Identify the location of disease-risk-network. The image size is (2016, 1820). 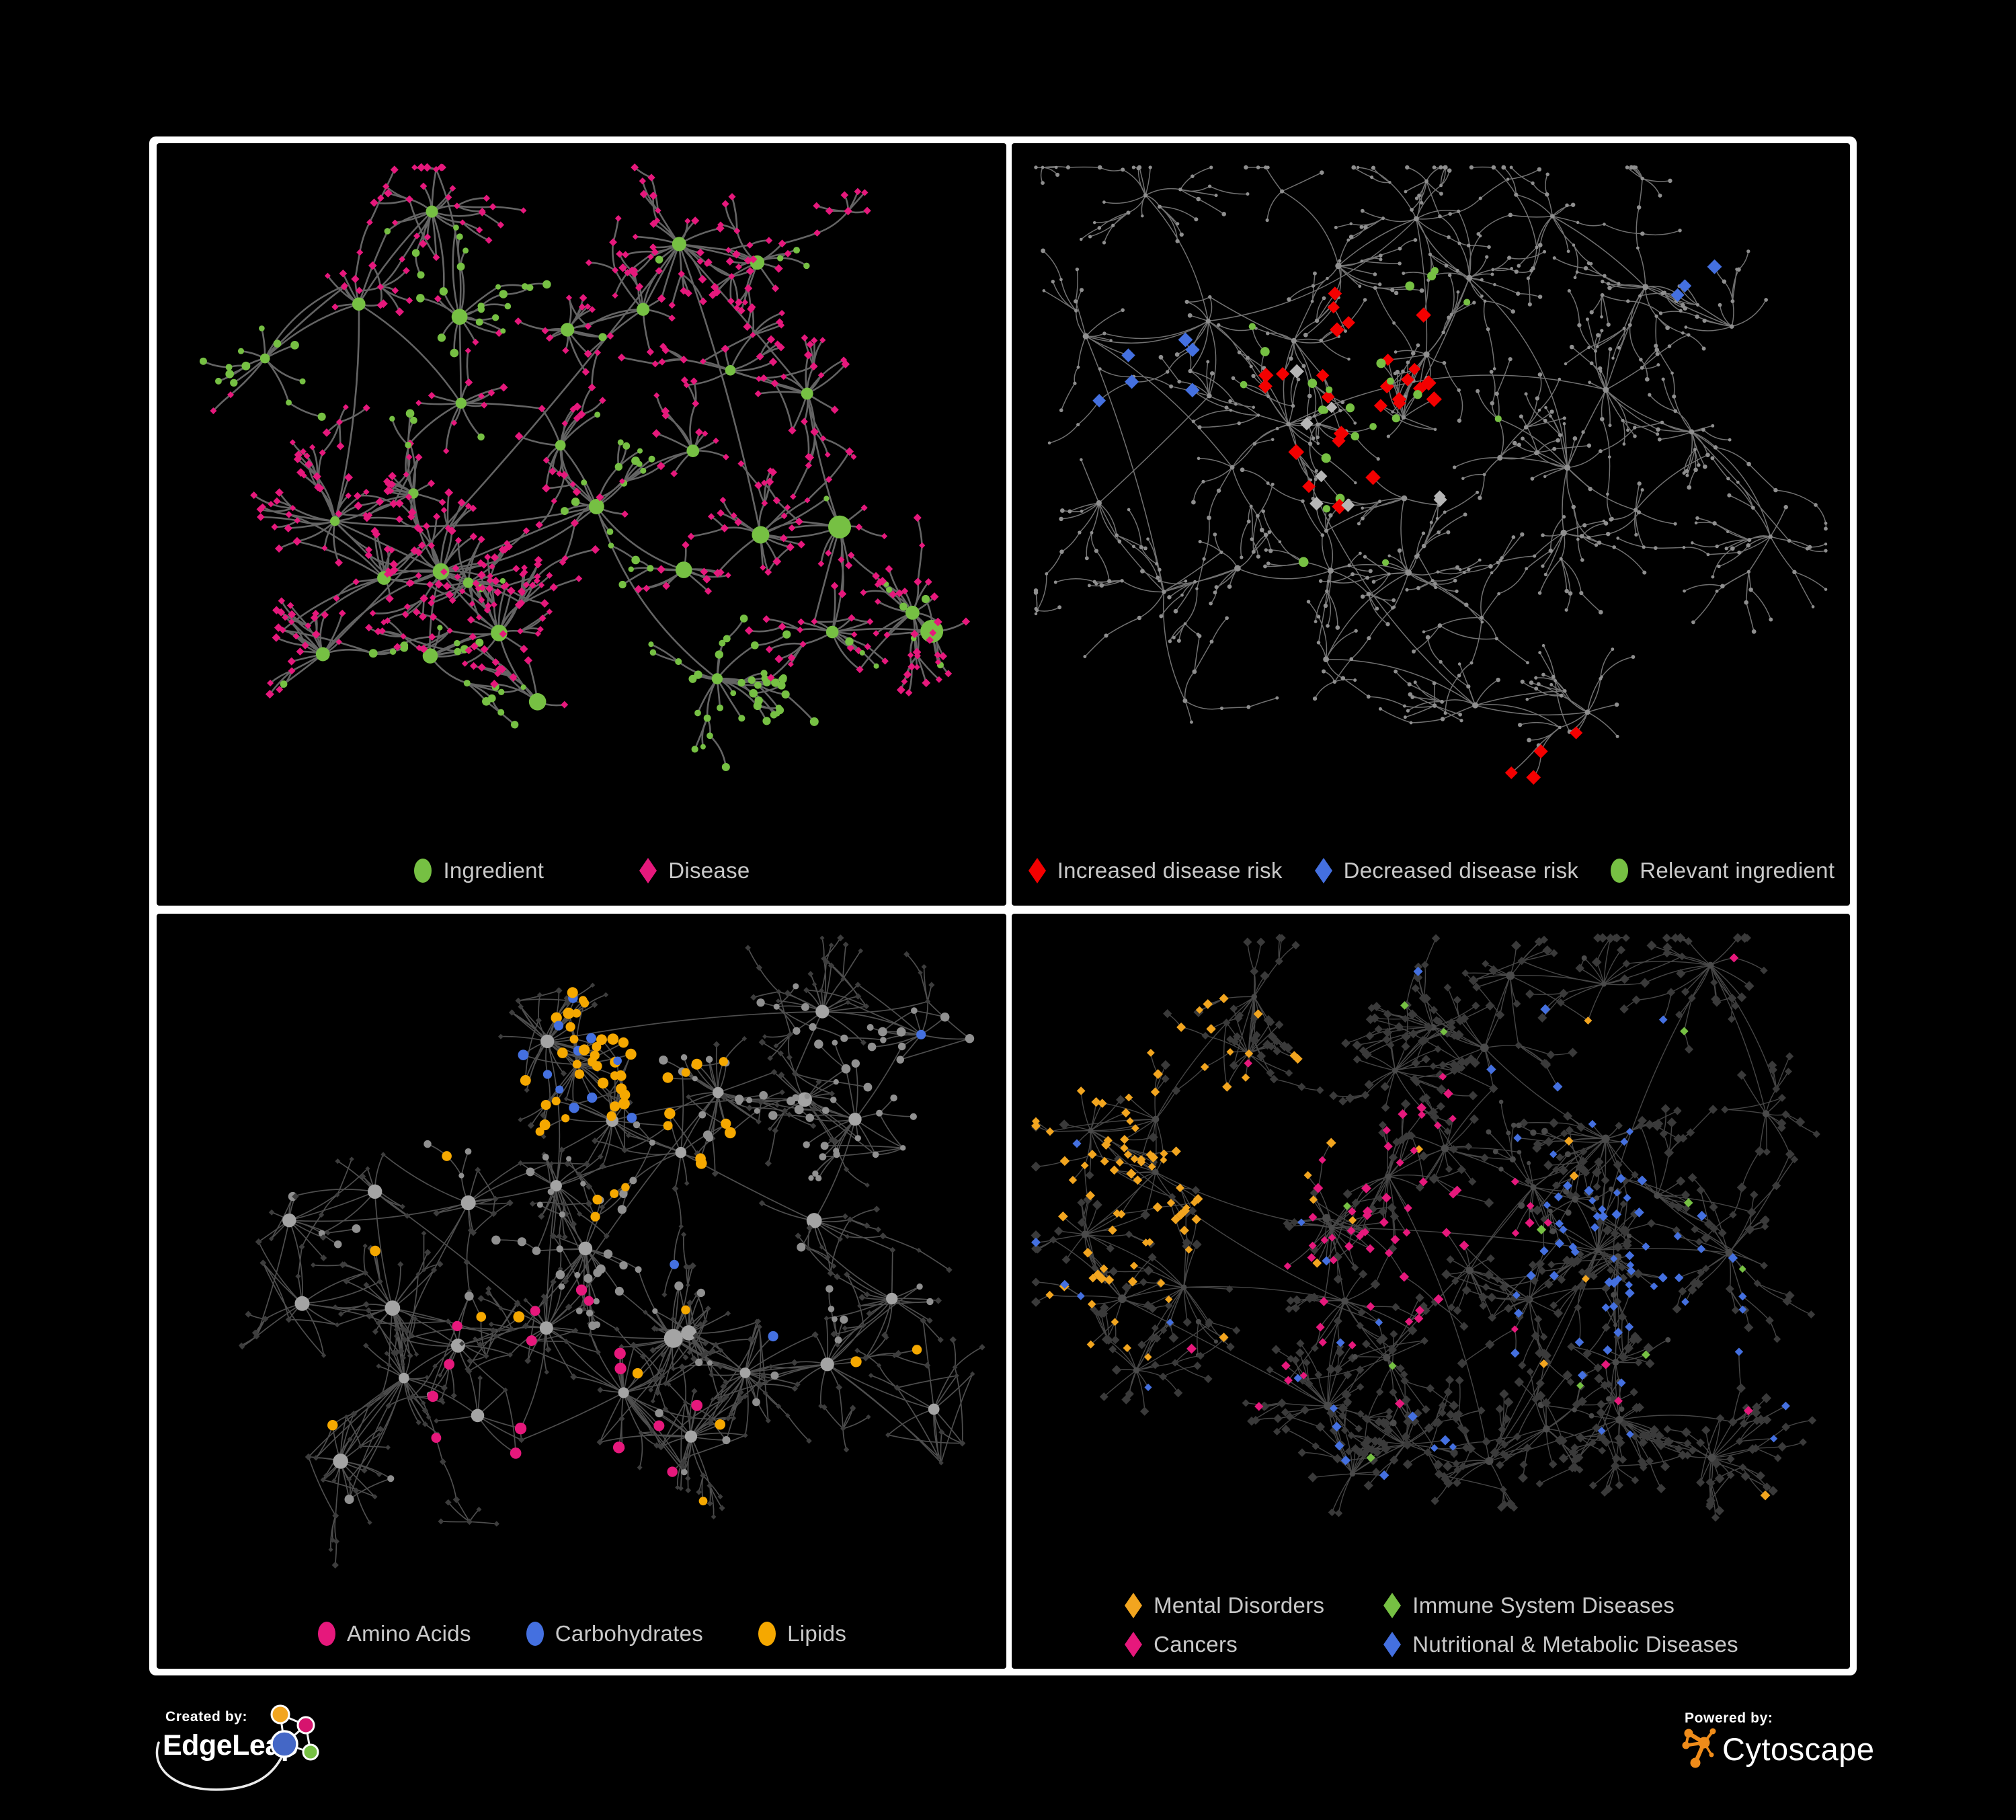
(1430, 475).